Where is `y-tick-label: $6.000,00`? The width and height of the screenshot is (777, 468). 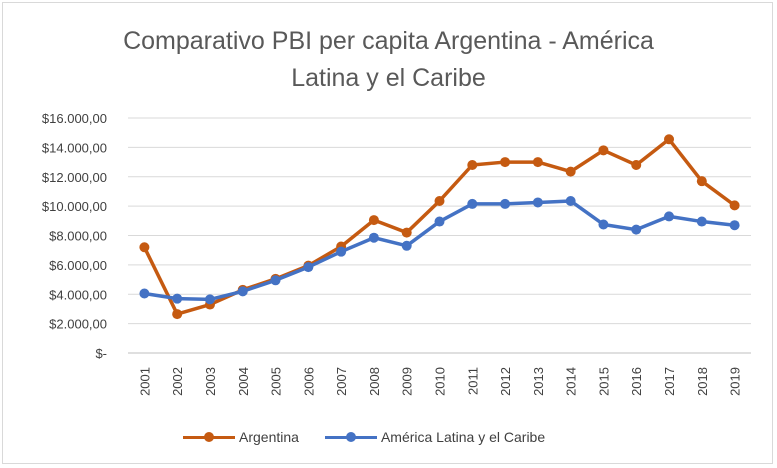 y-tick-label: $6.000,00 is located at coordinates (78, 265).